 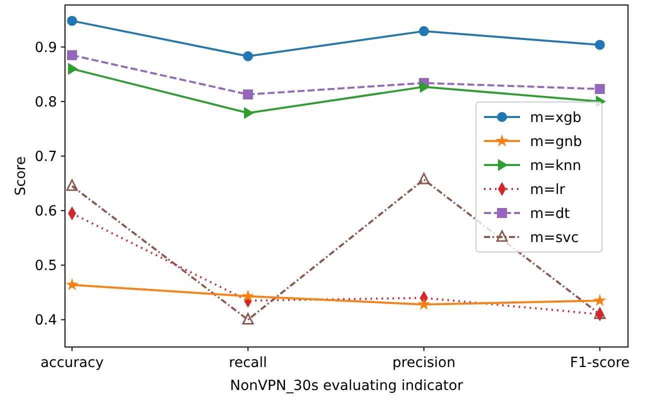 I want to click on x-axis-title: NonVPN_30s evaluating indicator, so click(x=347, y=386).